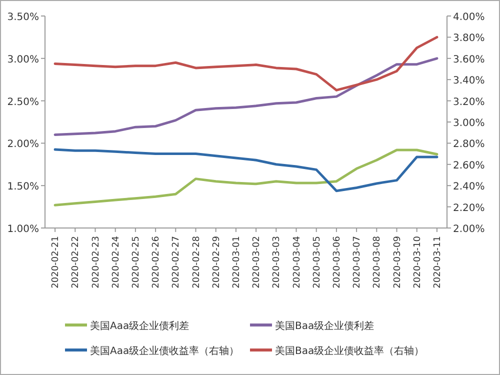  I want to click on y2-tick-label: 3.20%, so click(469, 102).